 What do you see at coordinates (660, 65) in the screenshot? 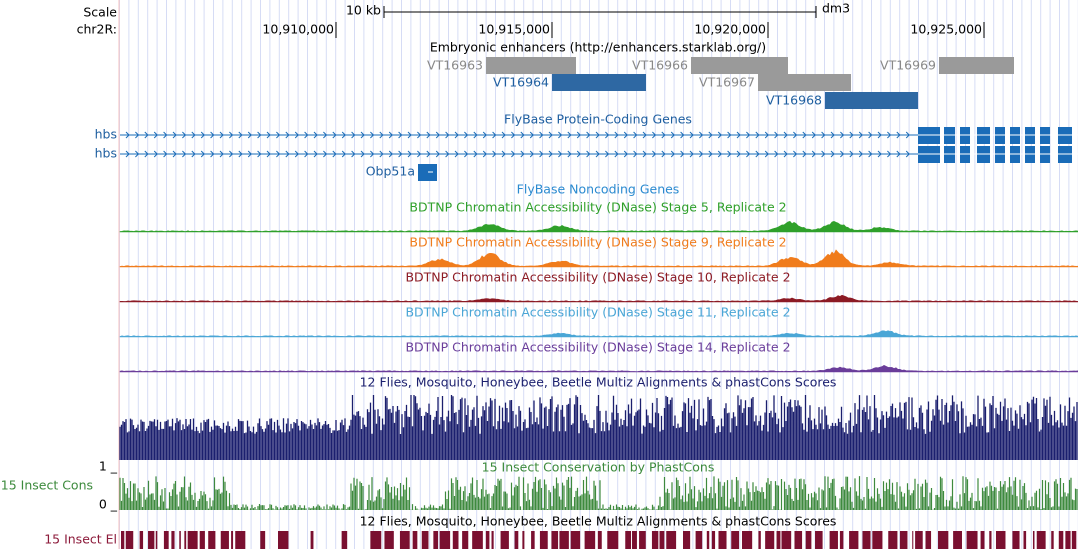
I see `enhancer-label: VT16966` at bounding box center [660, 65].